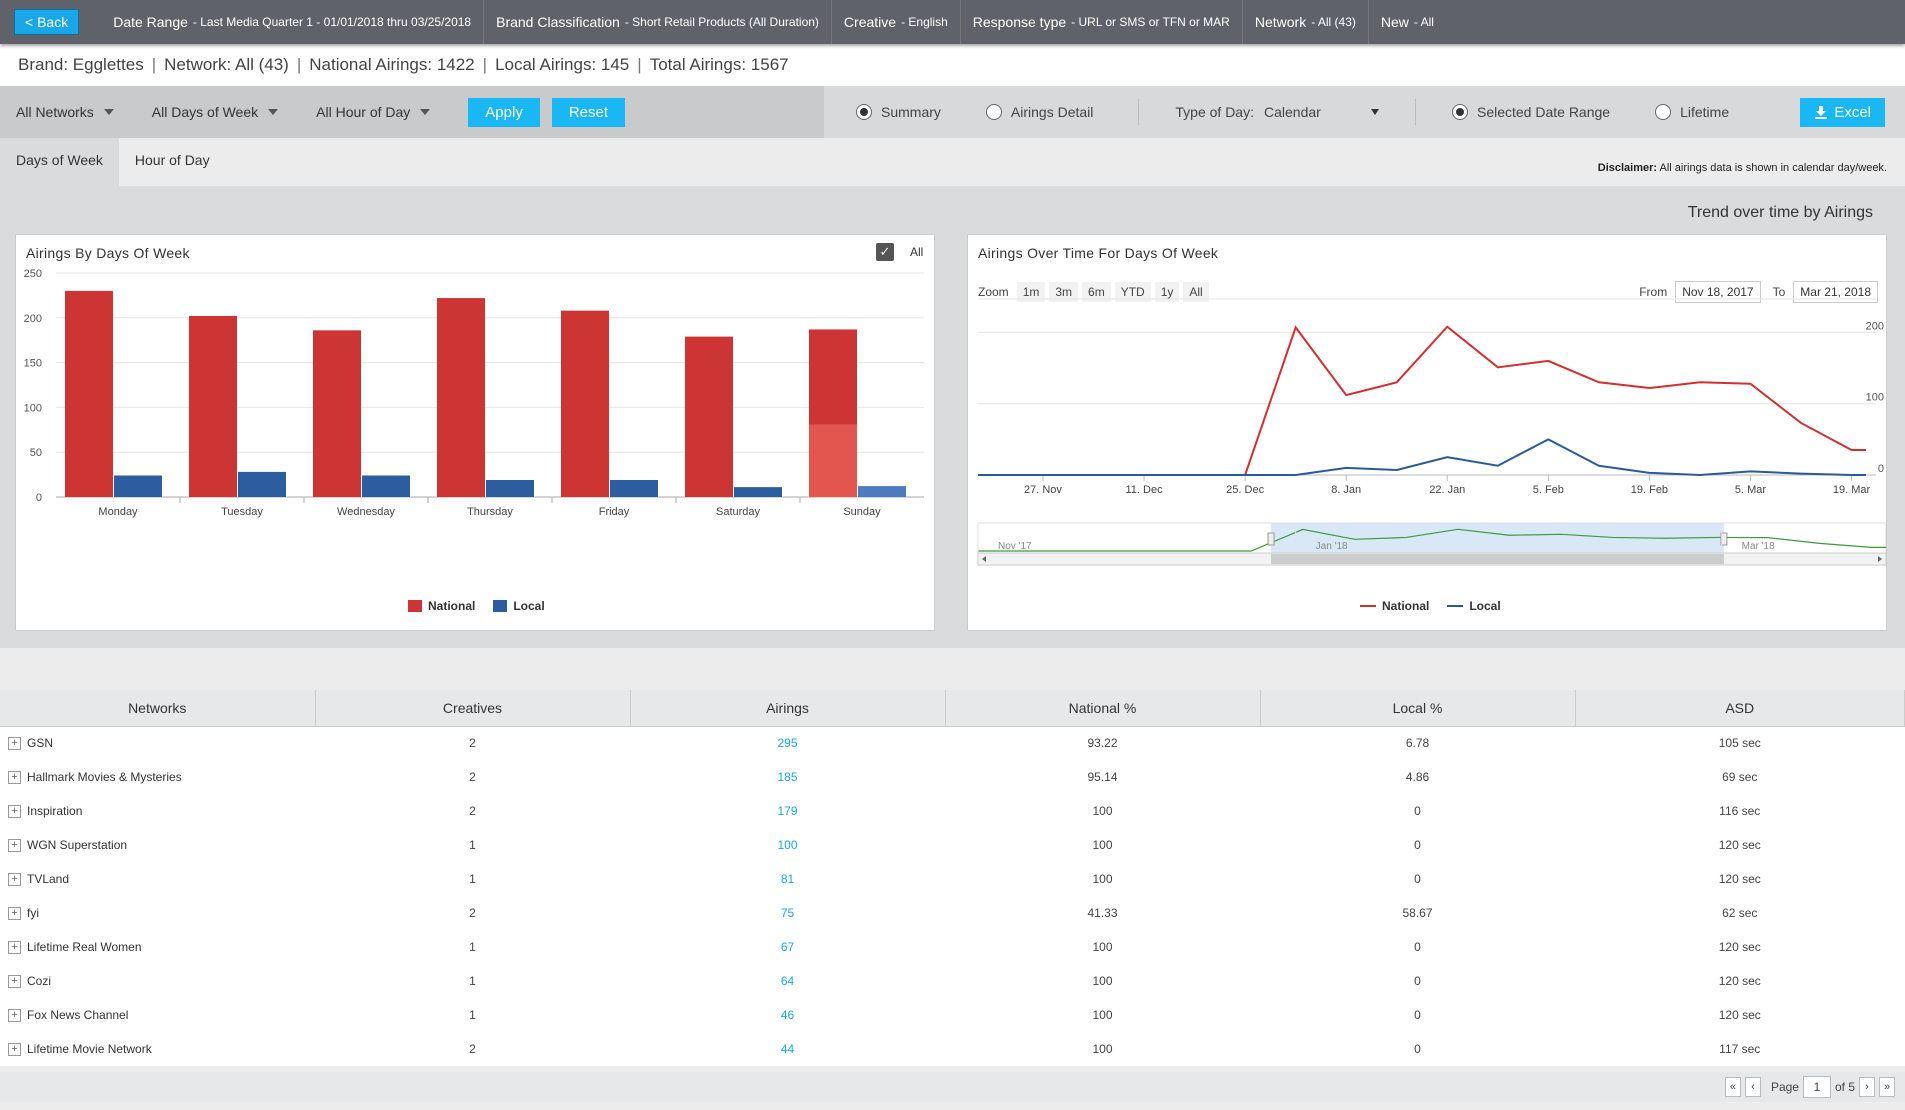  What do you see at coordinates (1306, 22) in the screenshot?
I see `network-filter: Network - All (43)` at bounding box center [1306, 22].